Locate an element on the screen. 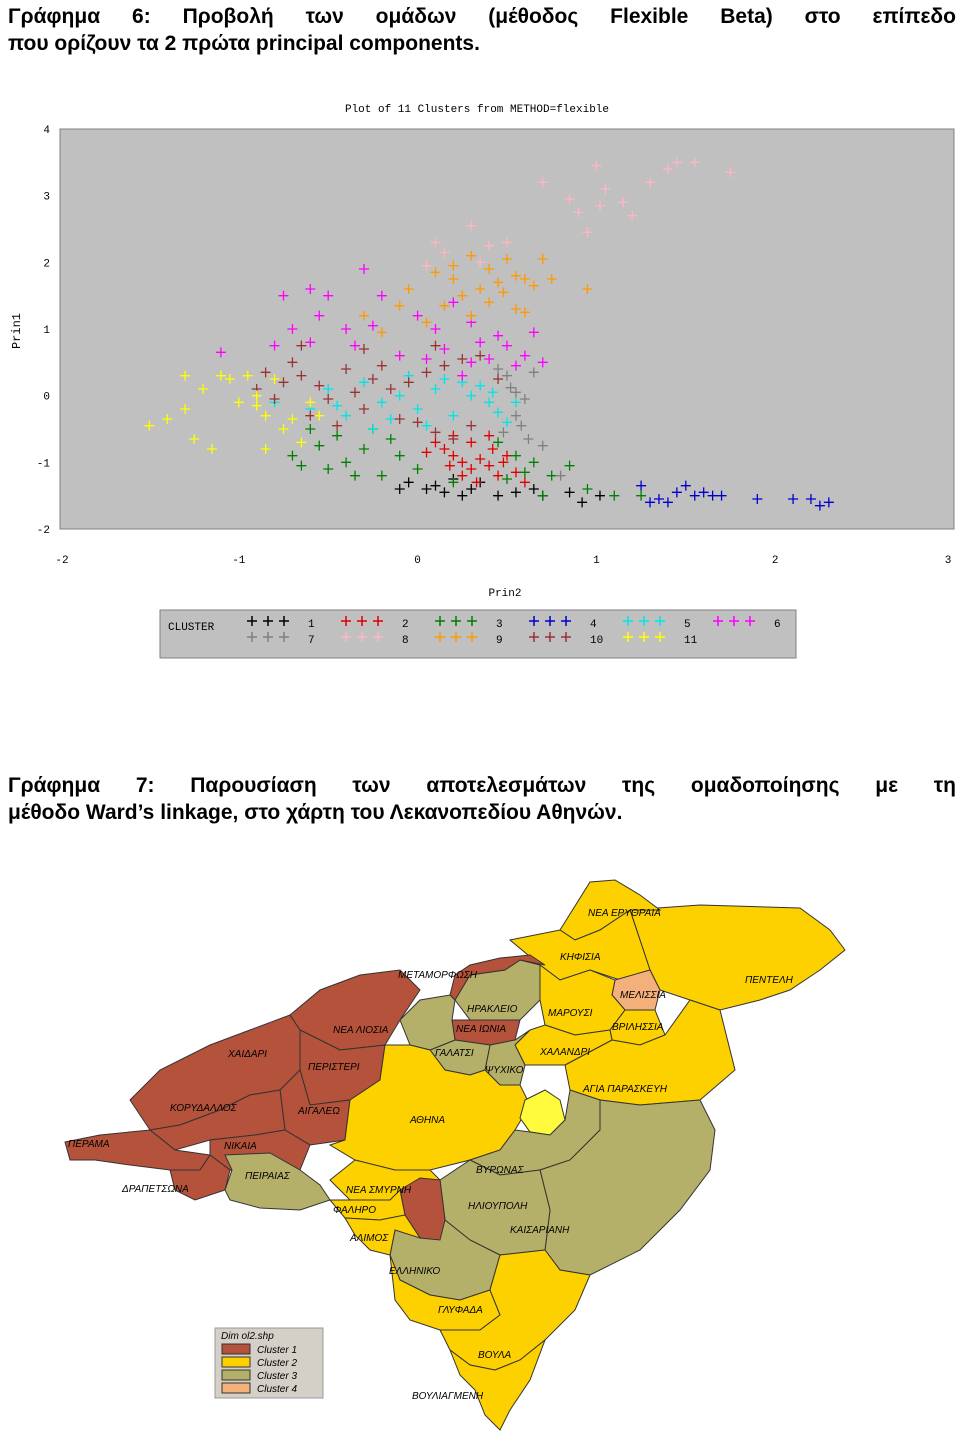 The width and height of the screenshot is (960, 1441). map-legend-title: Dim ol2.shp is located at coordinates (247, 1336).